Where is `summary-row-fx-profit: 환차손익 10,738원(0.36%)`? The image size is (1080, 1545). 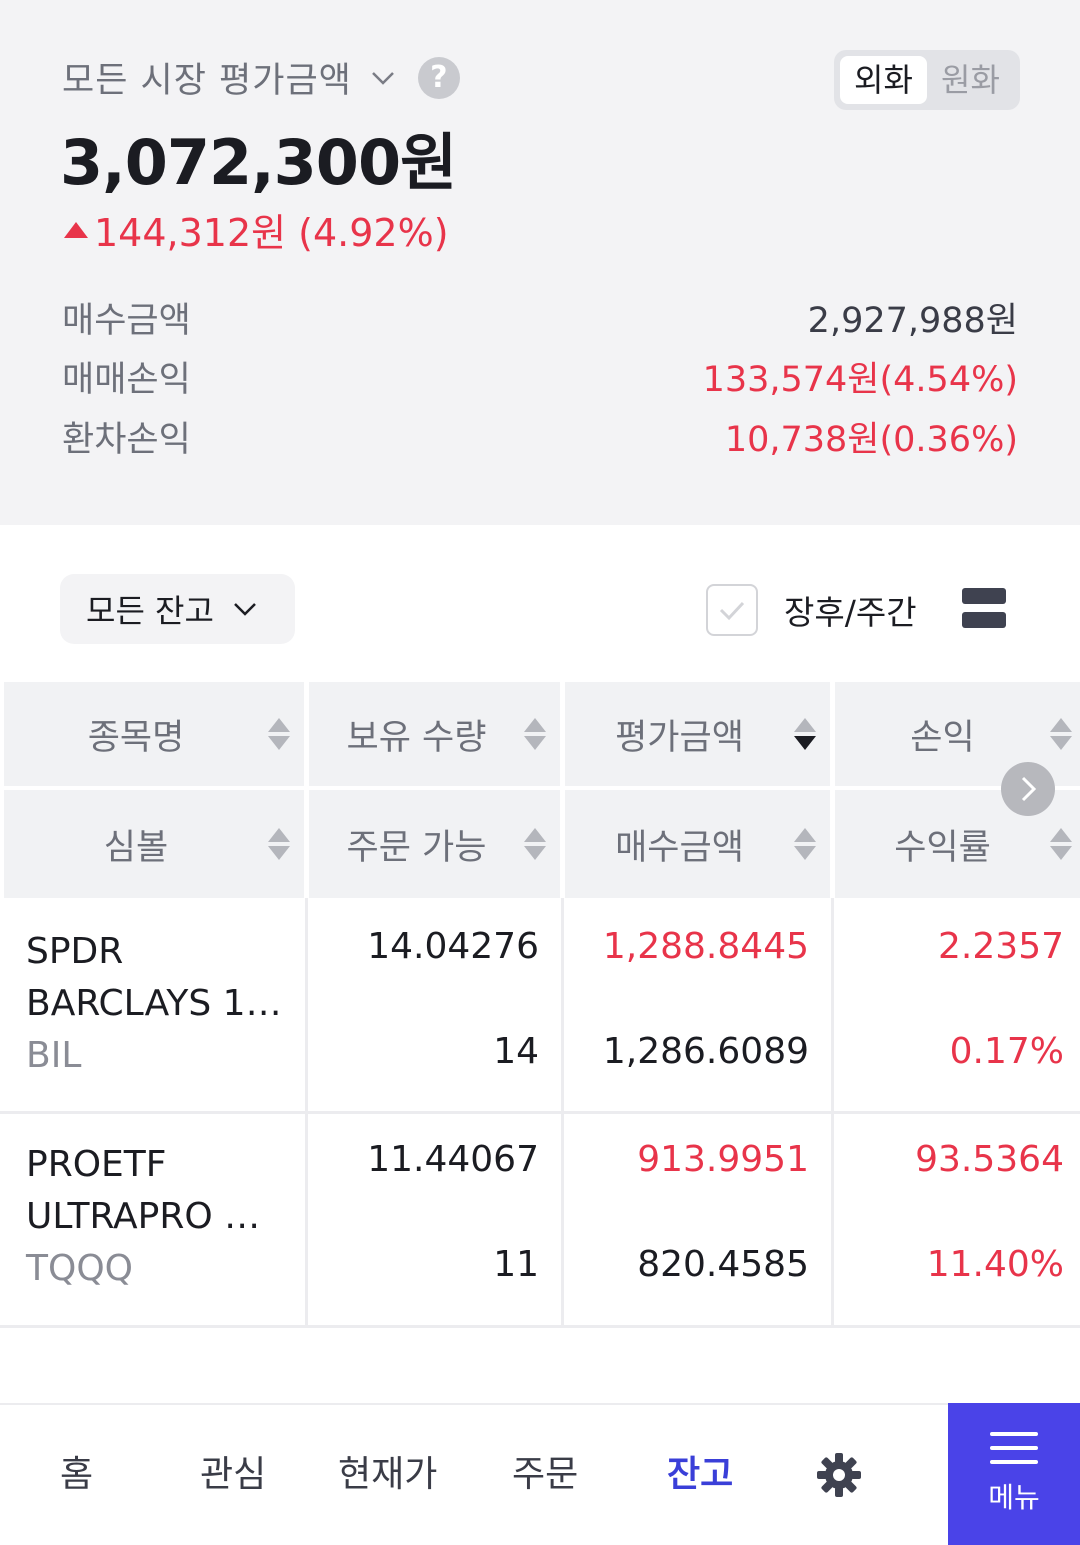
summary-row-fx-profit: 환차손익 10,738원(0.36%) is located at coordinates (540, 436).